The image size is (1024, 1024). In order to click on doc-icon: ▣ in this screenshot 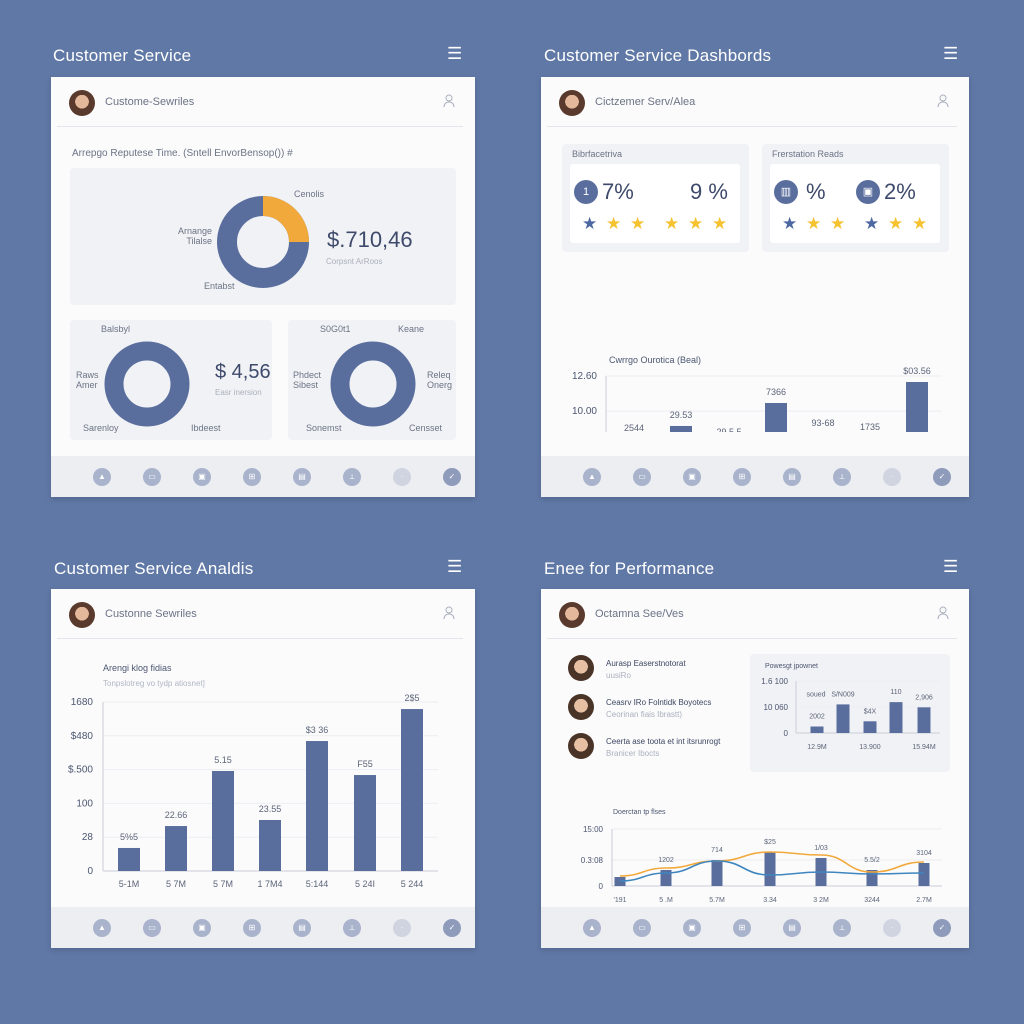, I will do `click(868, 192)`.